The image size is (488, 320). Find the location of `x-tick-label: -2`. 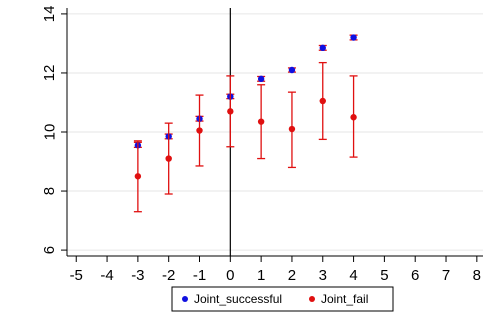

x-tick-label: -2 is located at coordinates (168, 275).